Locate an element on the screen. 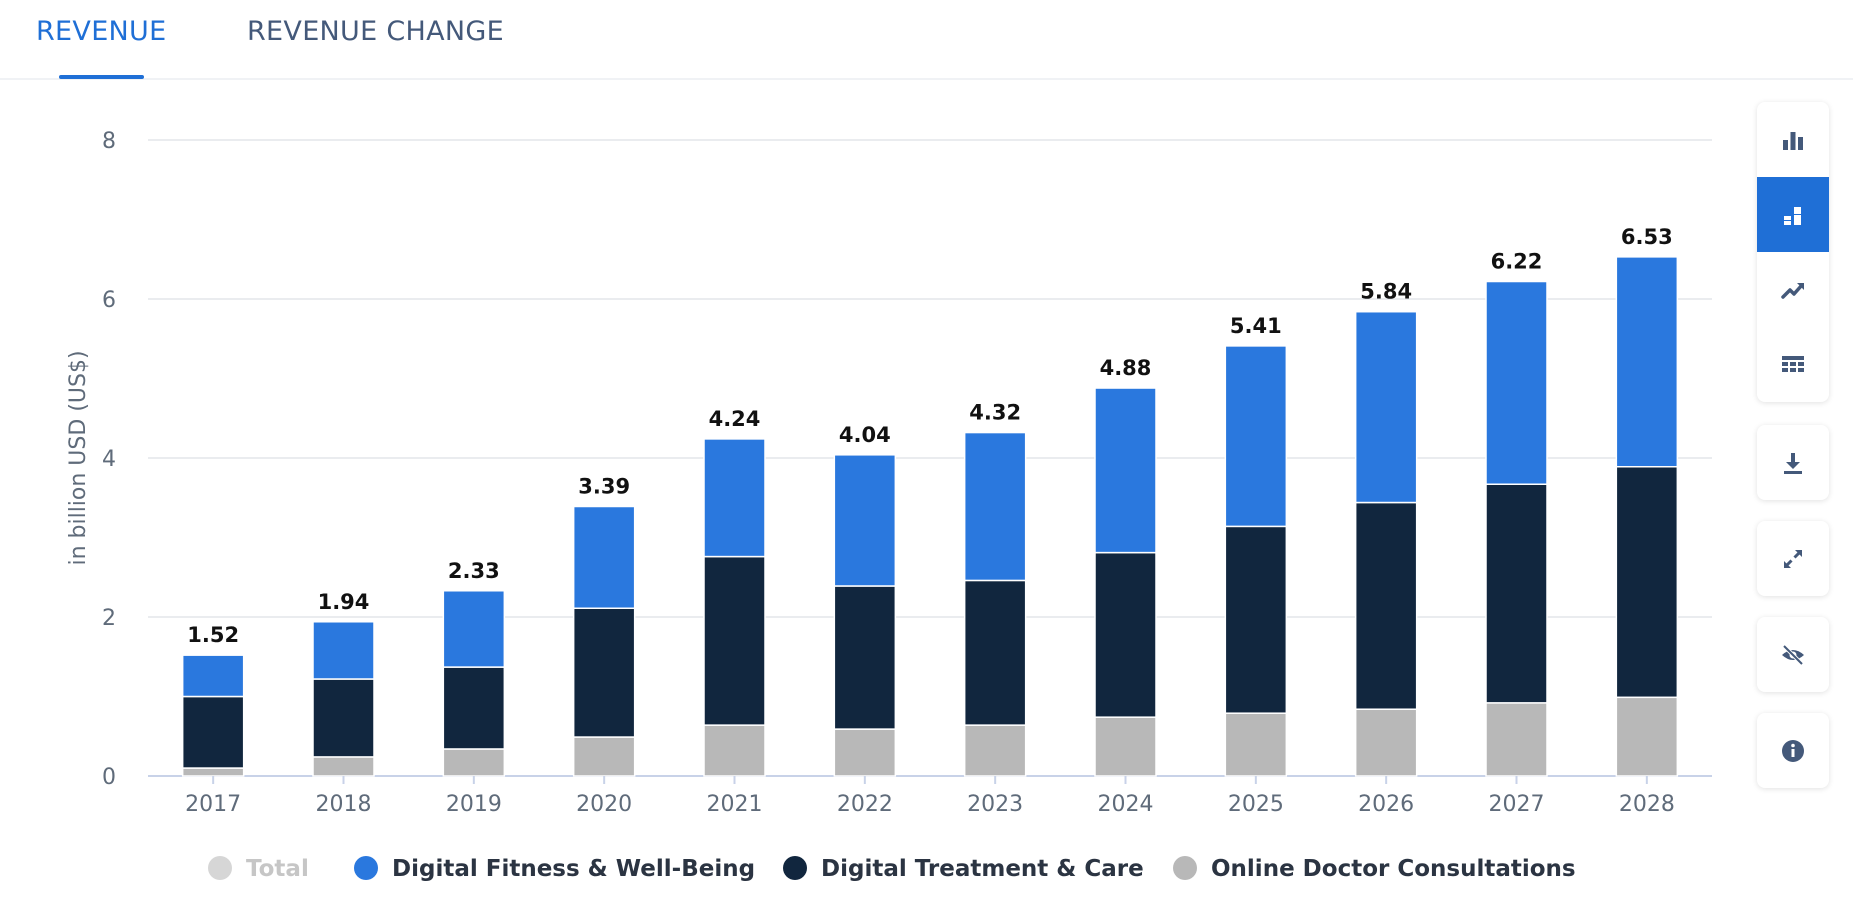 This screenshot has width=1853, height=924. hide-button is located at coordinates (1793, 654).